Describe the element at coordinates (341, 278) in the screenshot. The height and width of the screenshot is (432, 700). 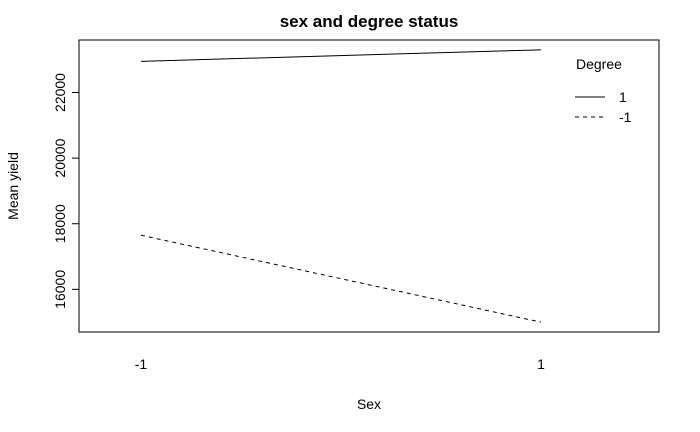
I see `series-line-degree--1` at that location.